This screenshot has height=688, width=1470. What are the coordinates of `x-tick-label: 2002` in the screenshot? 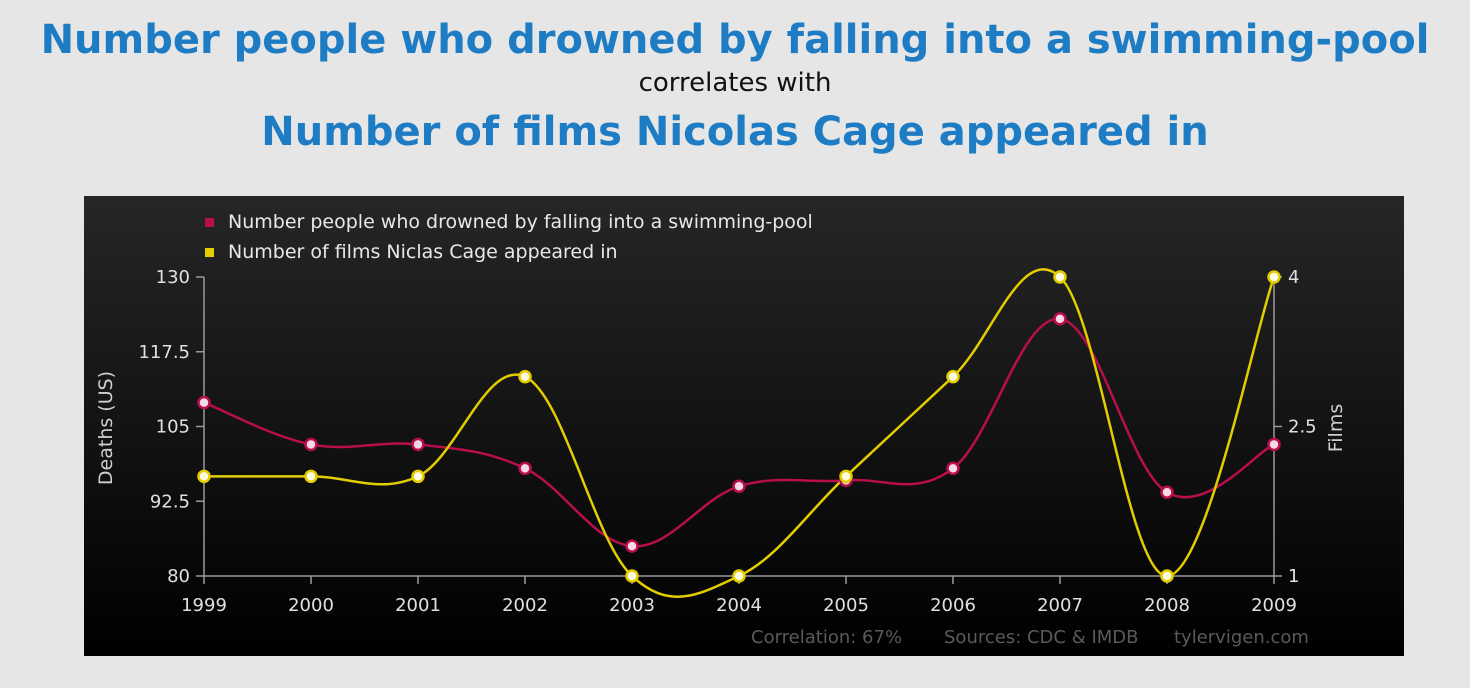 It's located at (525, 605).